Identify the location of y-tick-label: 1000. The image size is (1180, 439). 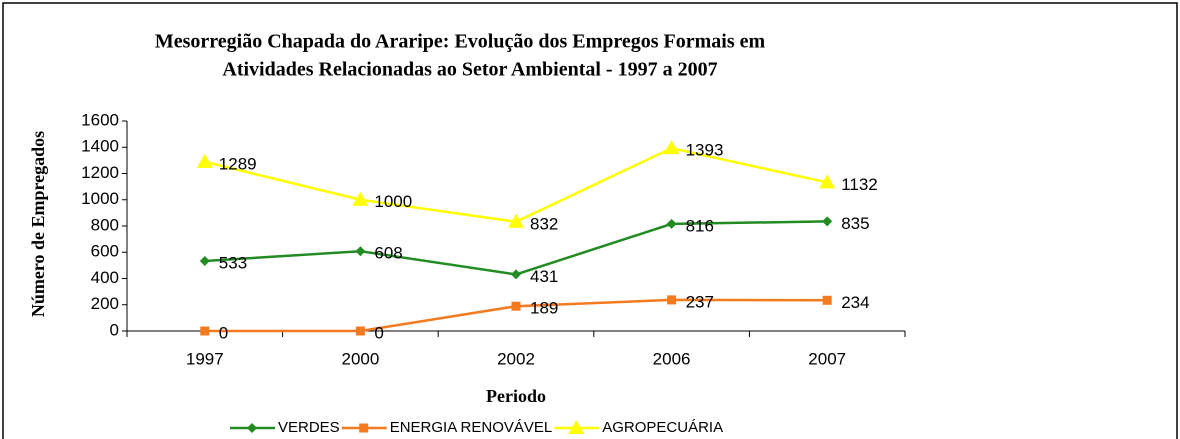
(100, 198).